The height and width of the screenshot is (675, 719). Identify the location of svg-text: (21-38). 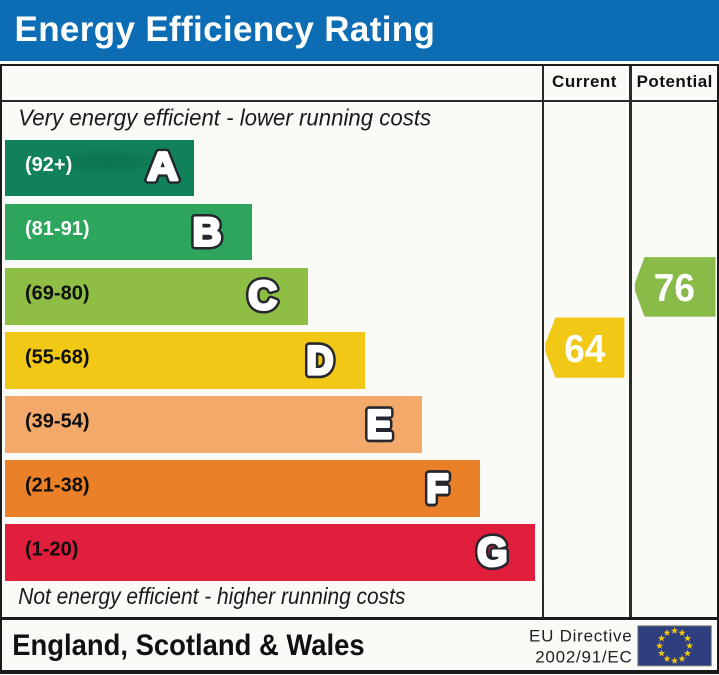
(57, 486).